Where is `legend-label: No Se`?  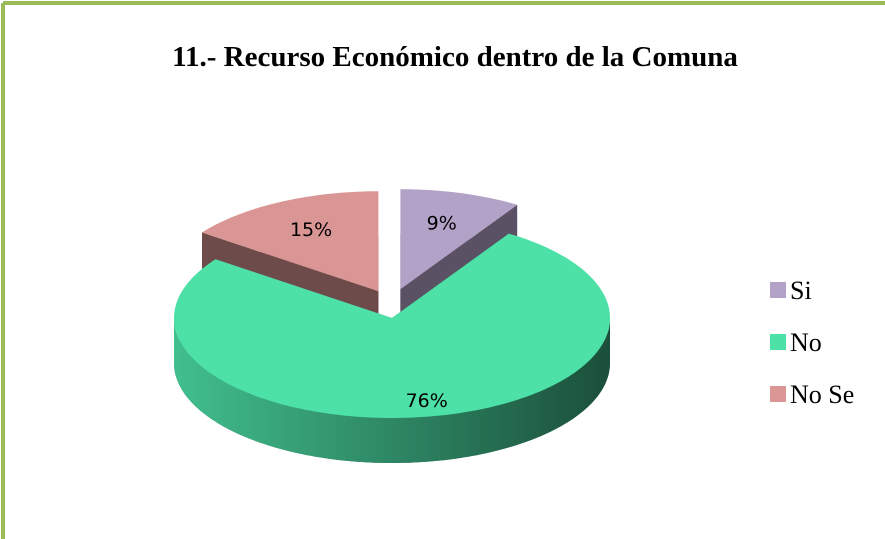 legend-label: No Se is located at coordinates (822, 394).